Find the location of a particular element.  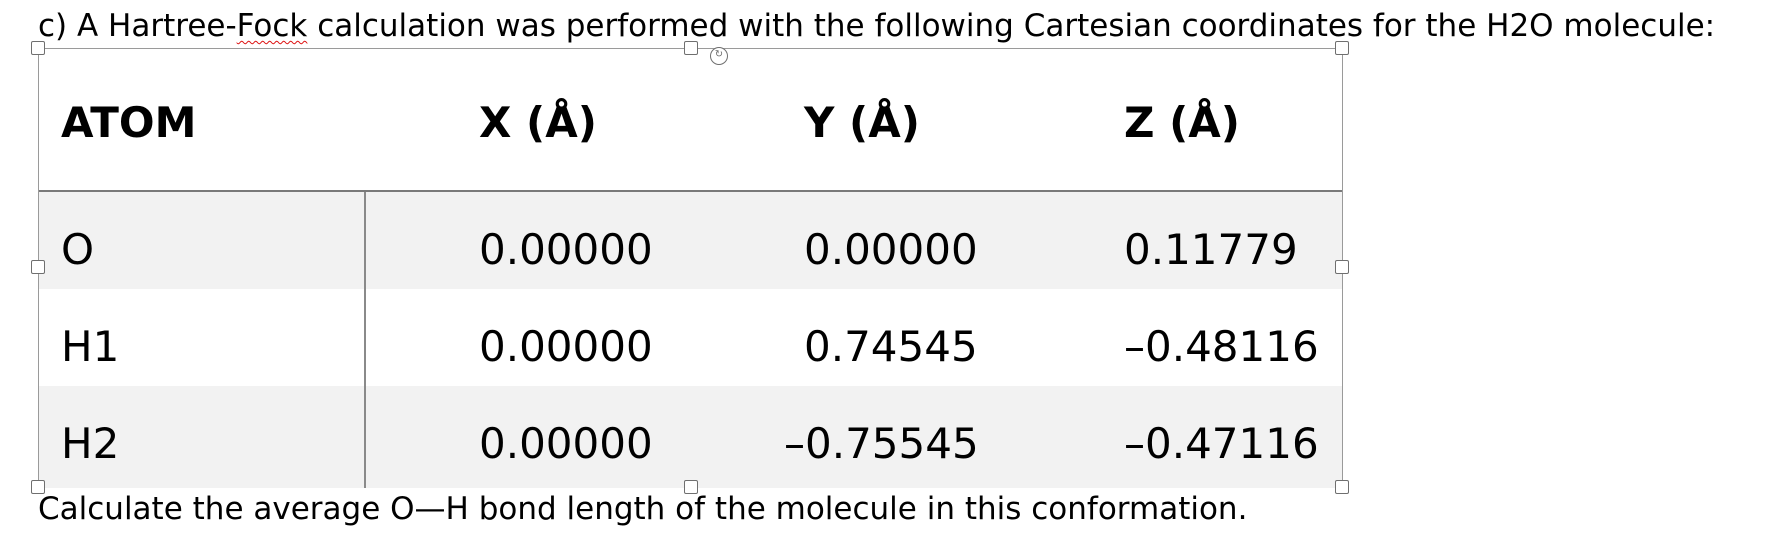

table-row: H2 0.00000 –0.75545 –0.47116 is located at coordinates (690, 437).